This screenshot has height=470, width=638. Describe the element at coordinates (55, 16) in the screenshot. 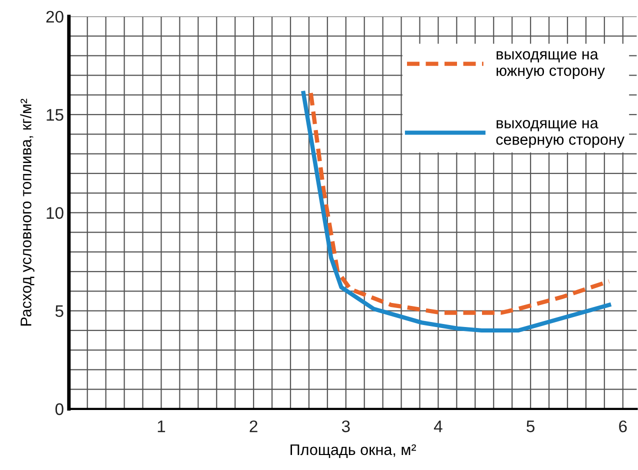

I see `y-tick-label: 20` at that location.